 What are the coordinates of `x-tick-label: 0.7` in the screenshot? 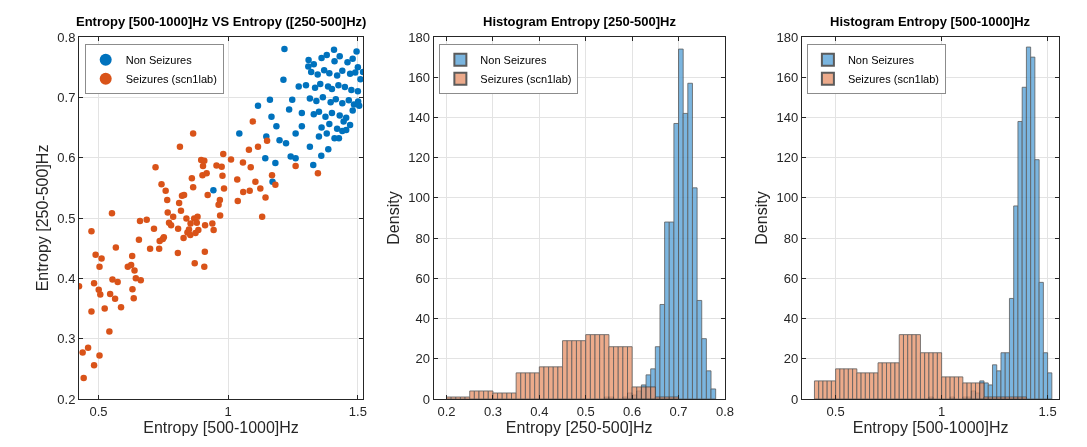 It's located at (678, 411).